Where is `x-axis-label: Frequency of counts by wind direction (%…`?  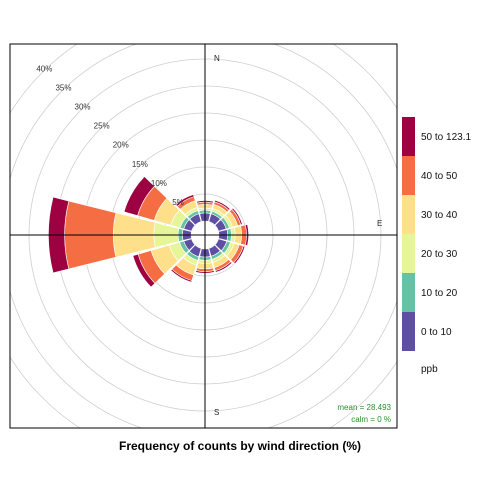
x-axis-label: Frequency of counts by wind direction (%… is located at coordinates (240, 446).